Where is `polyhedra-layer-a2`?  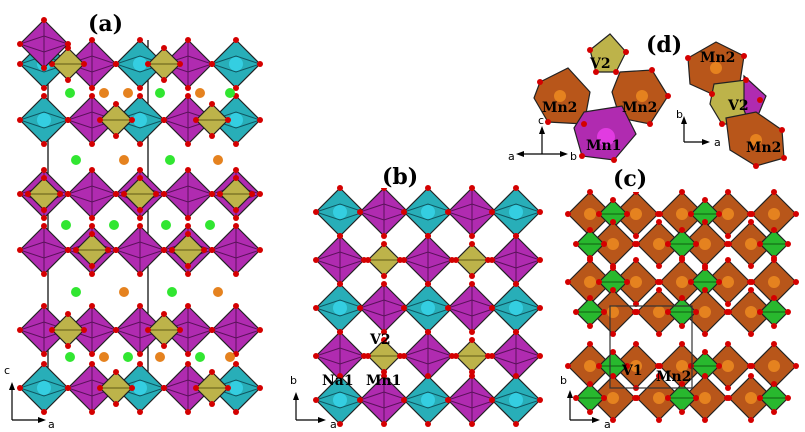
polyhedra-layer-a2 is located at coordinates (140, 222).